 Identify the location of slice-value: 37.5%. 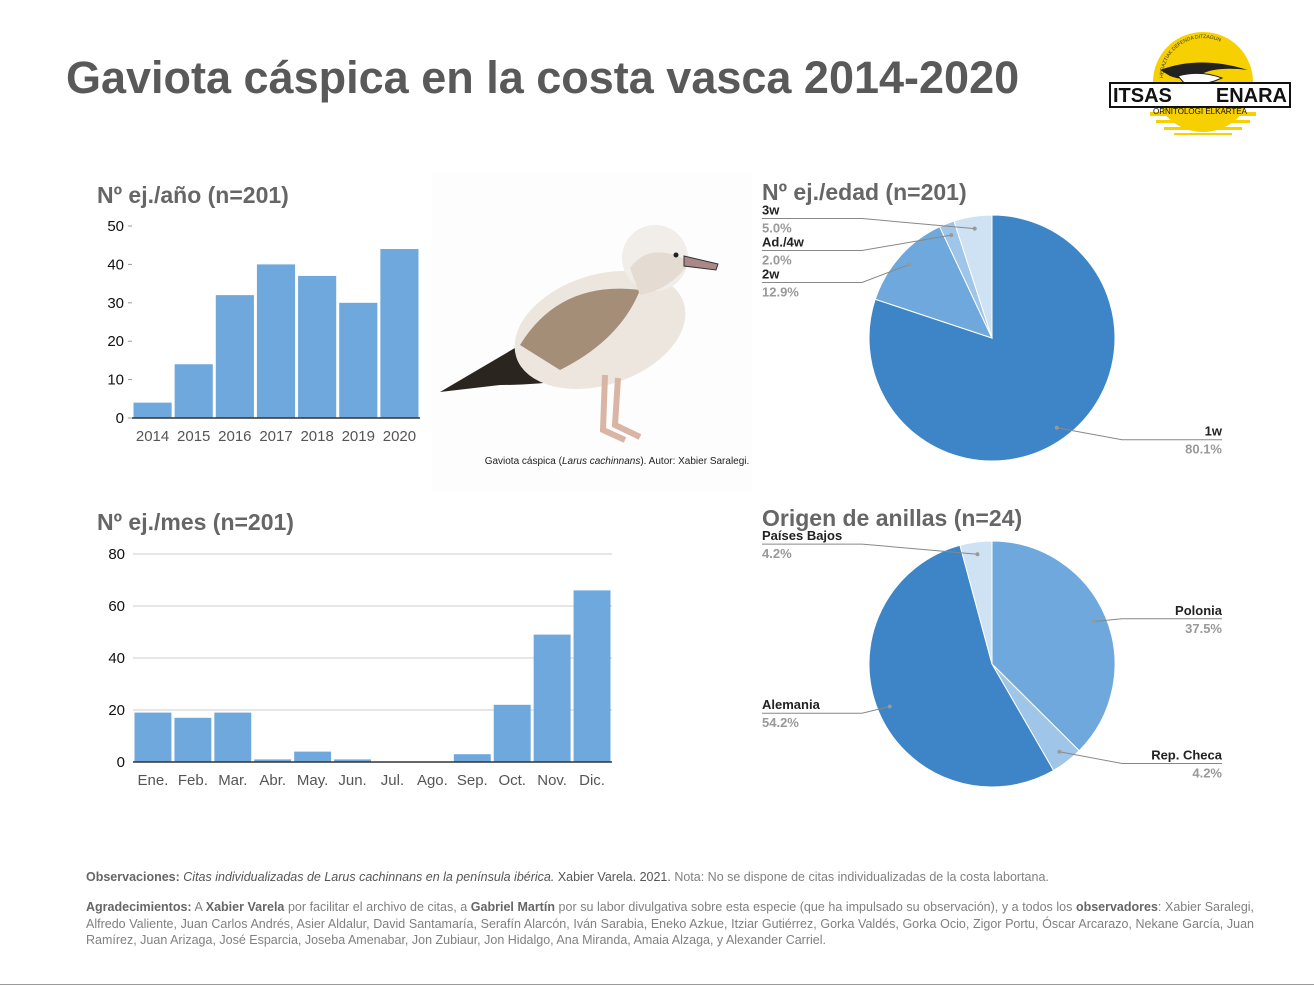
(1203, 628).